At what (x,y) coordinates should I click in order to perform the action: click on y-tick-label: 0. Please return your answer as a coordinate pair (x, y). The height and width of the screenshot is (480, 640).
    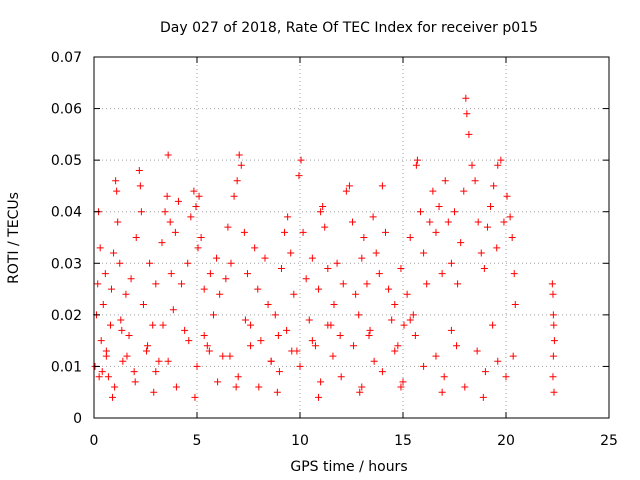
    Looking at the image, I should click on (77, 419).